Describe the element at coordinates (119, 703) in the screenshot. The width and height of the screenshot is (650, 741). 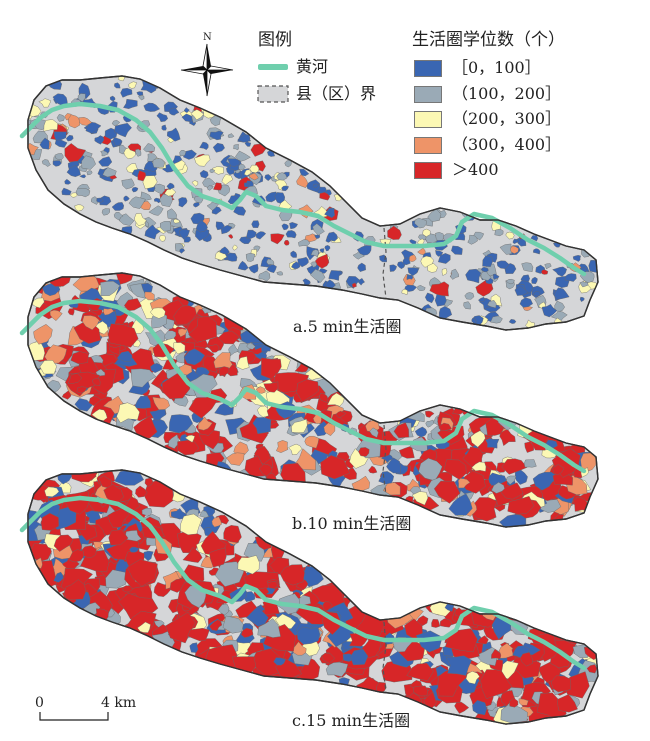
I see `scale-end-label: 4 km` at that location.